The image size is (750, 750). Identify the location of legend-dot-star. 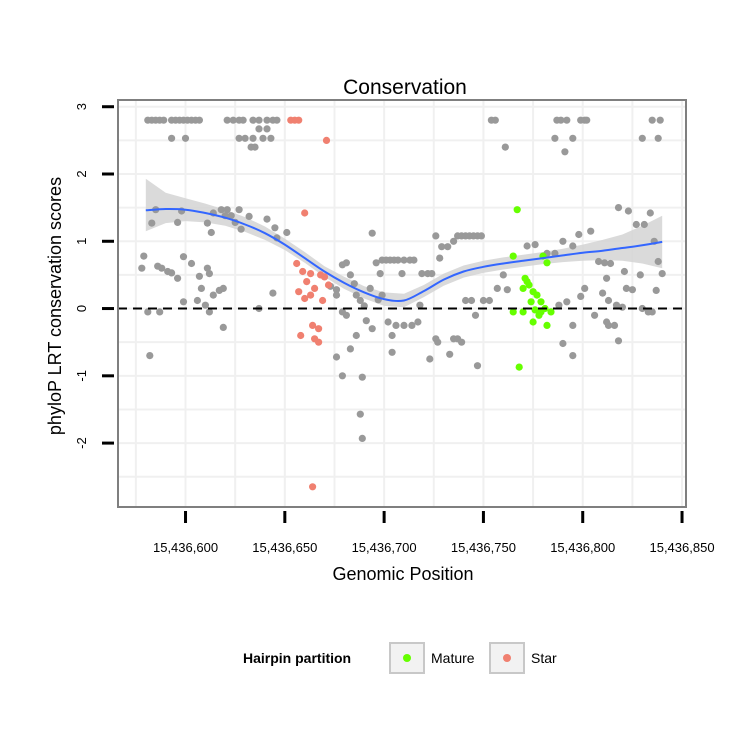
(507, 658).